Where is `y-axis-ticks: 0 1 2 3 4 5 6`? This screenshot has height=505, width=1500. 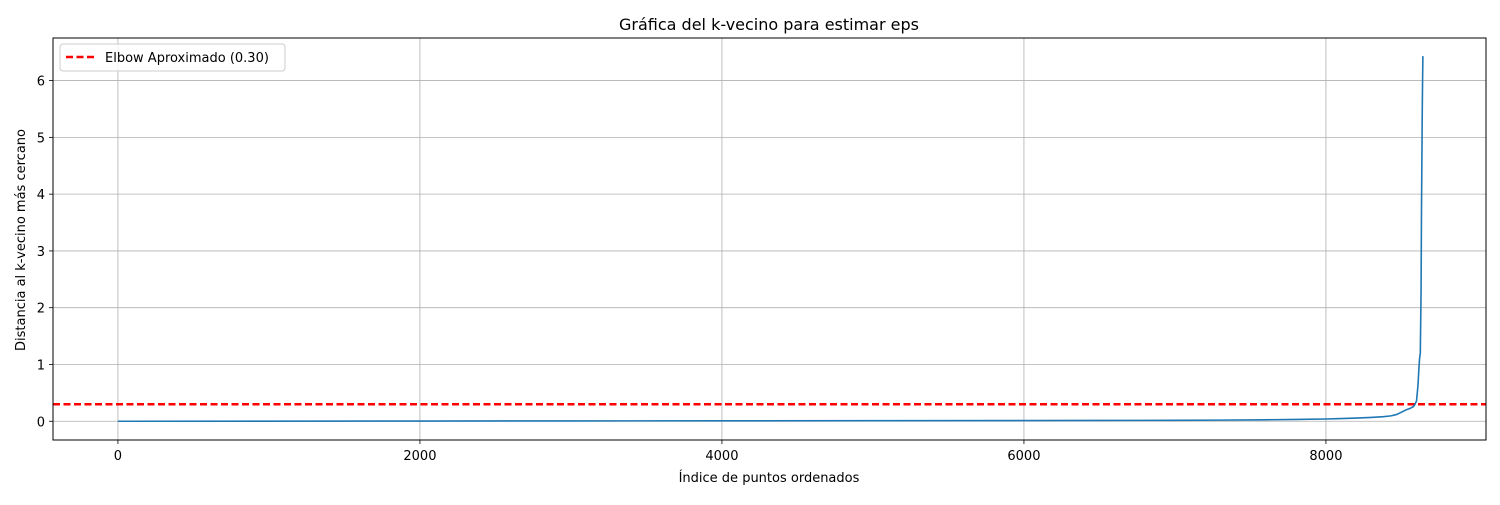 y-axis-ticks: 0 1 2 3 4 5 6 is located at coordinates (45, 252).